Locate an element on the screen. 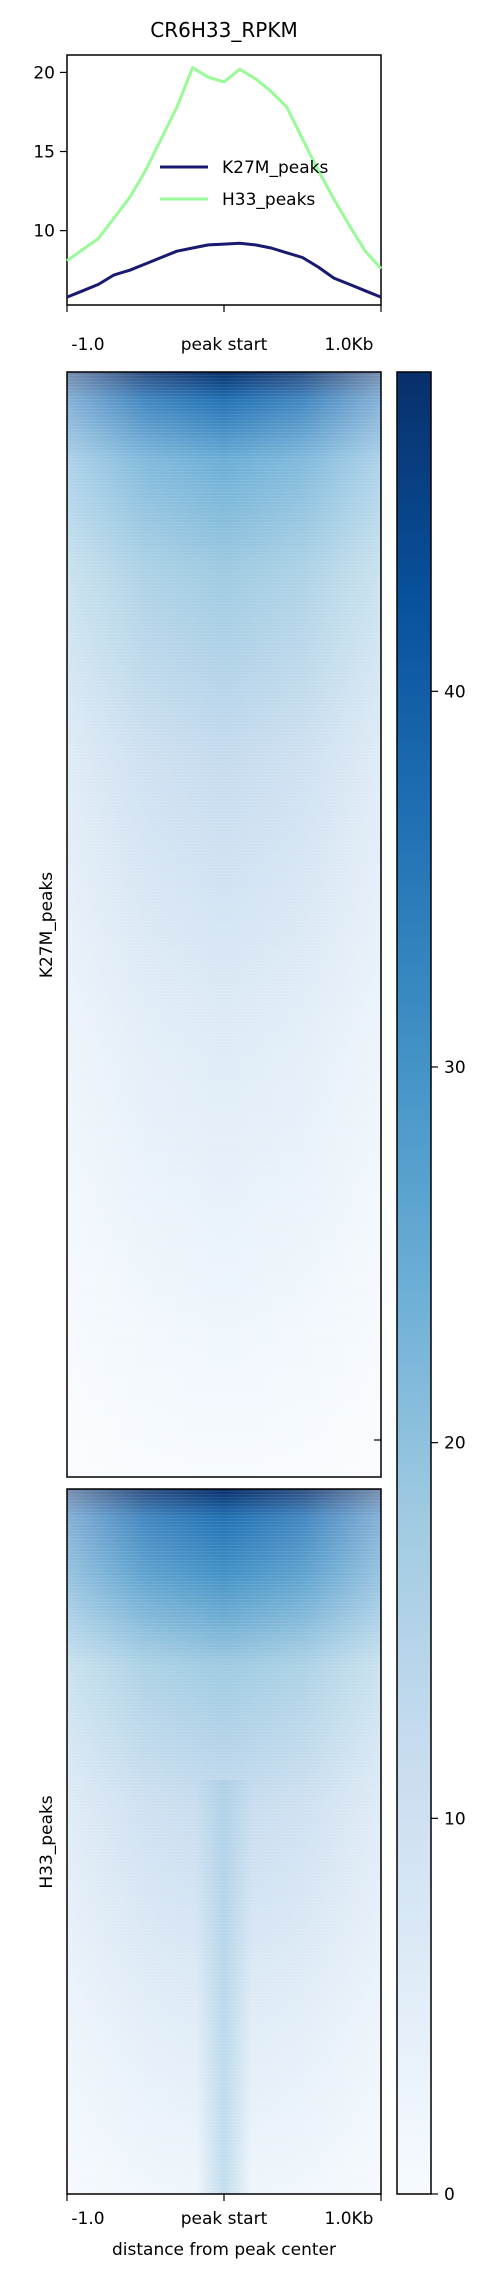 The image size is (497, 2288). profile-y-axis: 10 15 20 is located at coordinates (50, 152).